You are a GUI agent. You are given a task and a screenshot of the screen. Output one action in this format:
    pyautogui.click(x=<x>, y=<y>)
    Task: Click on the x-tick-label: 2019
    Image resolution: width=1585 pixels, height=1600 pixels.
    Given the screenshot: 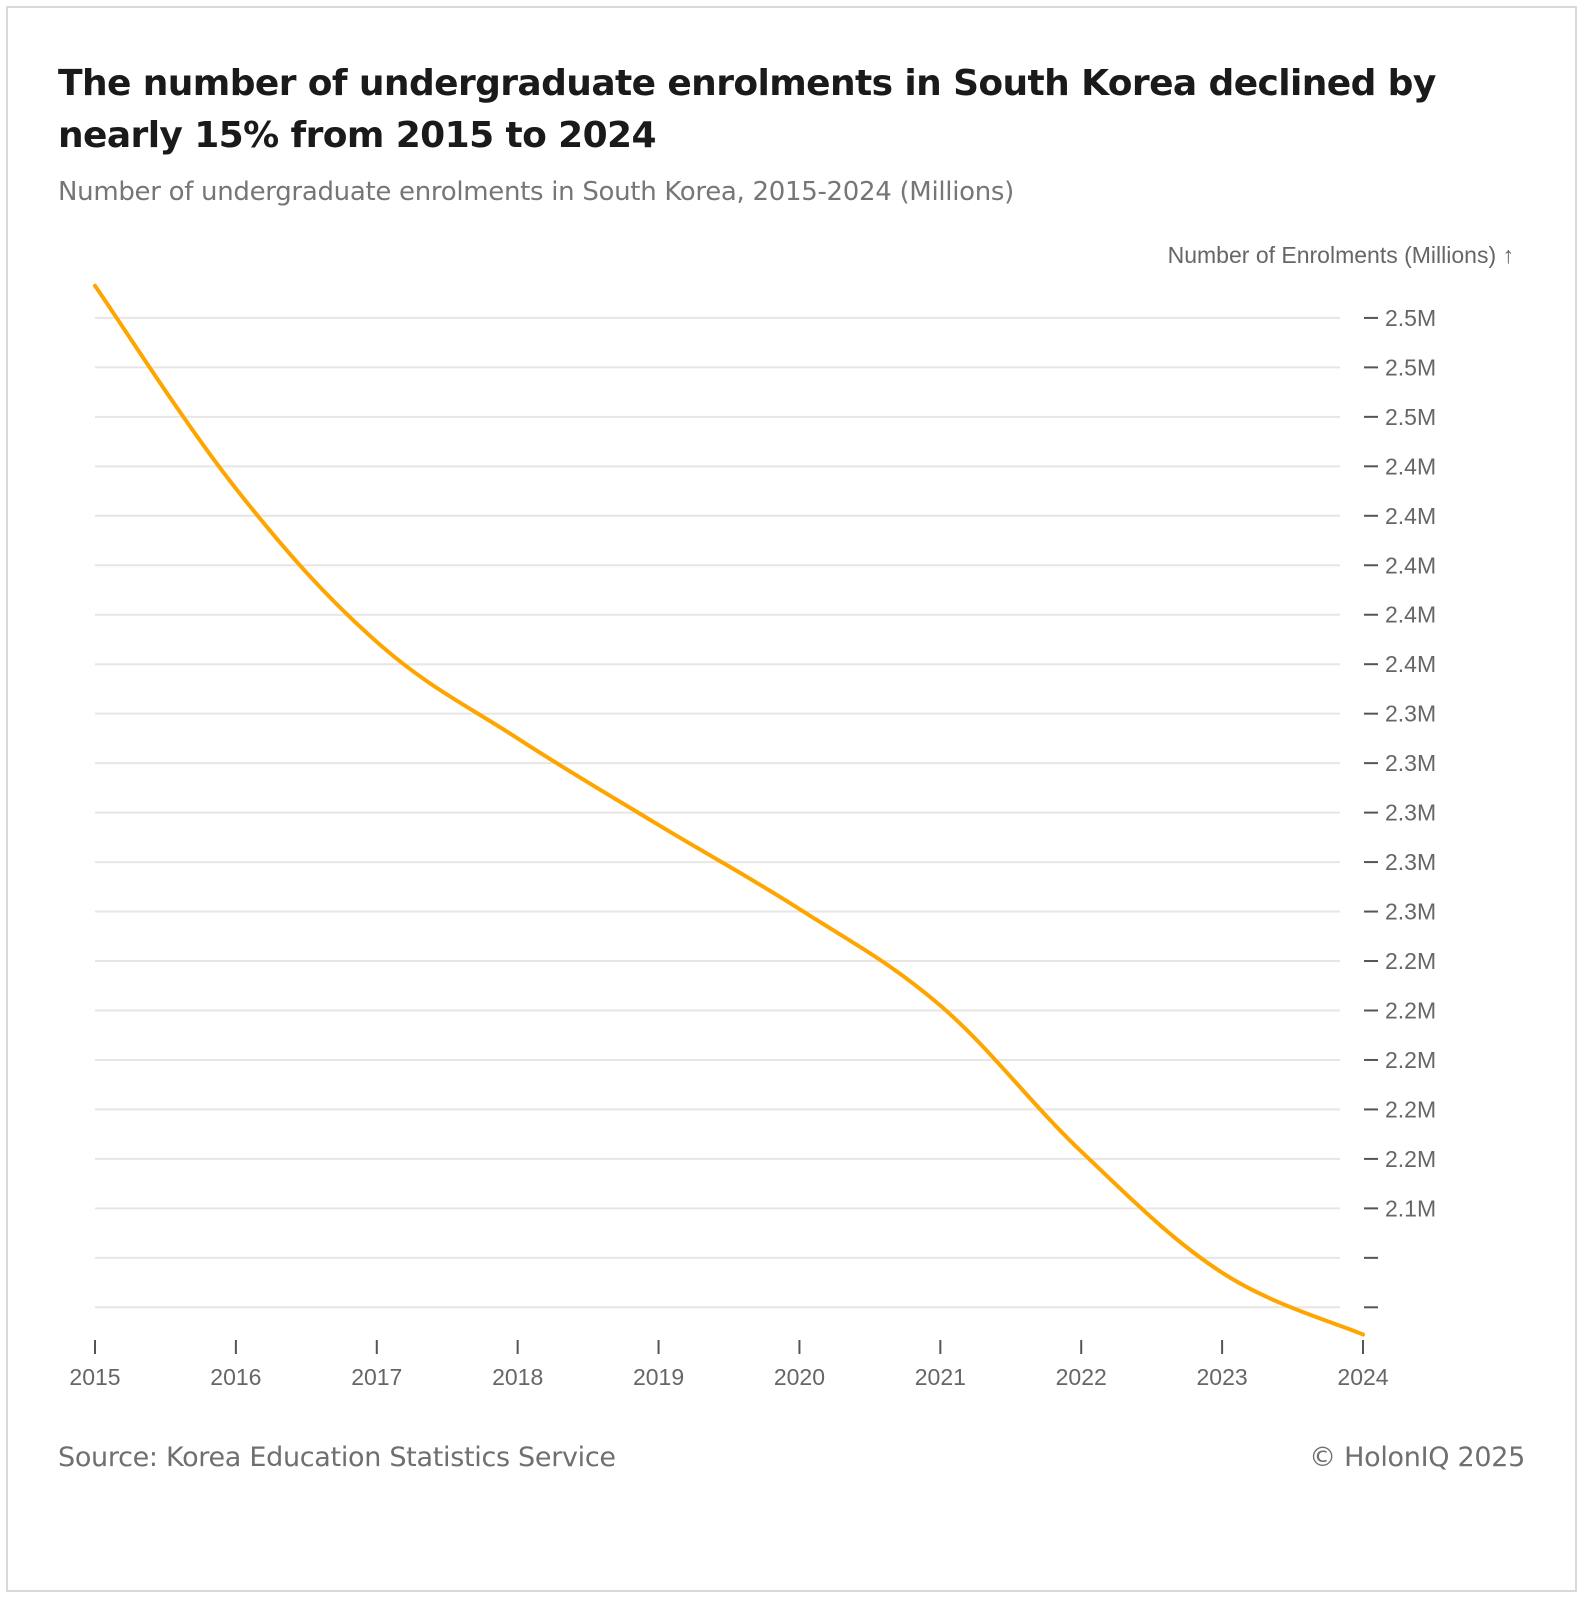 What is the action you would take?
    pyautogui.click(x=658, y=1377)
    